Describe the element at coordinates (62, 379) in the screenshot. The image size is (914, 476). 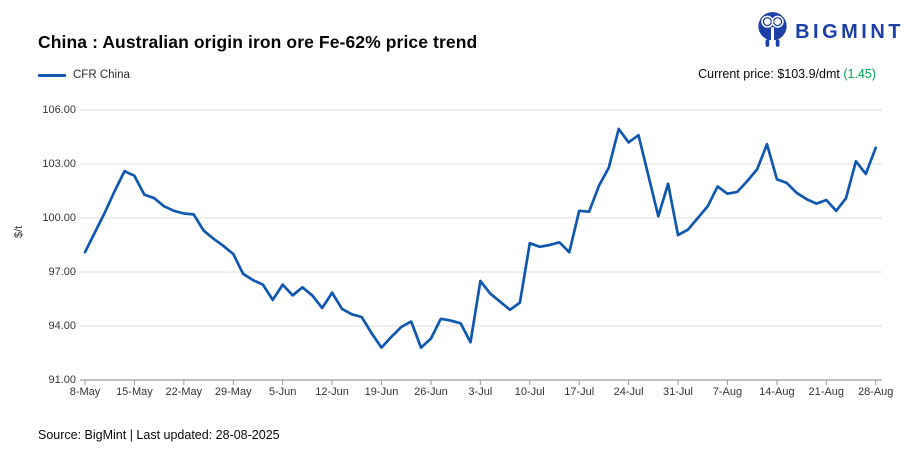
I see `y-axis-tick-label: 91.00` at that location.